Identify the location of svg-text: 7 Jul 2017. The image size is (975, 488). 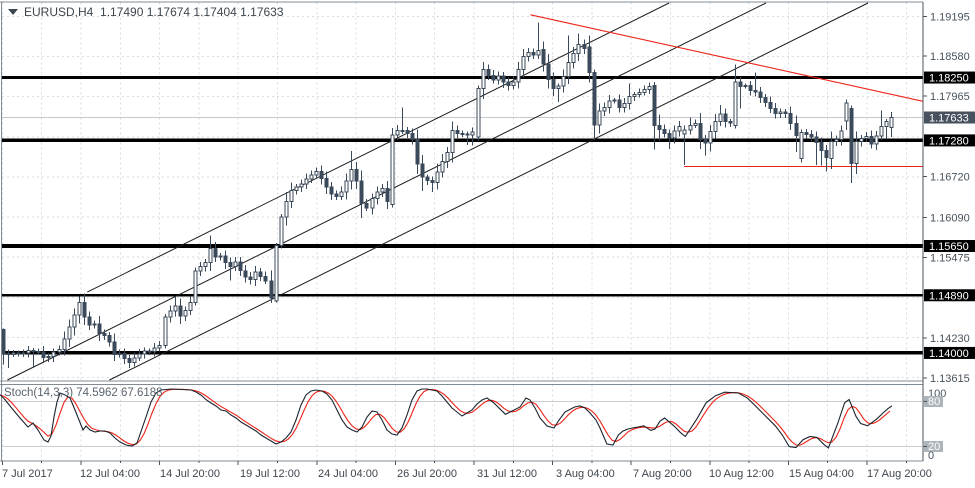
(27, 474).